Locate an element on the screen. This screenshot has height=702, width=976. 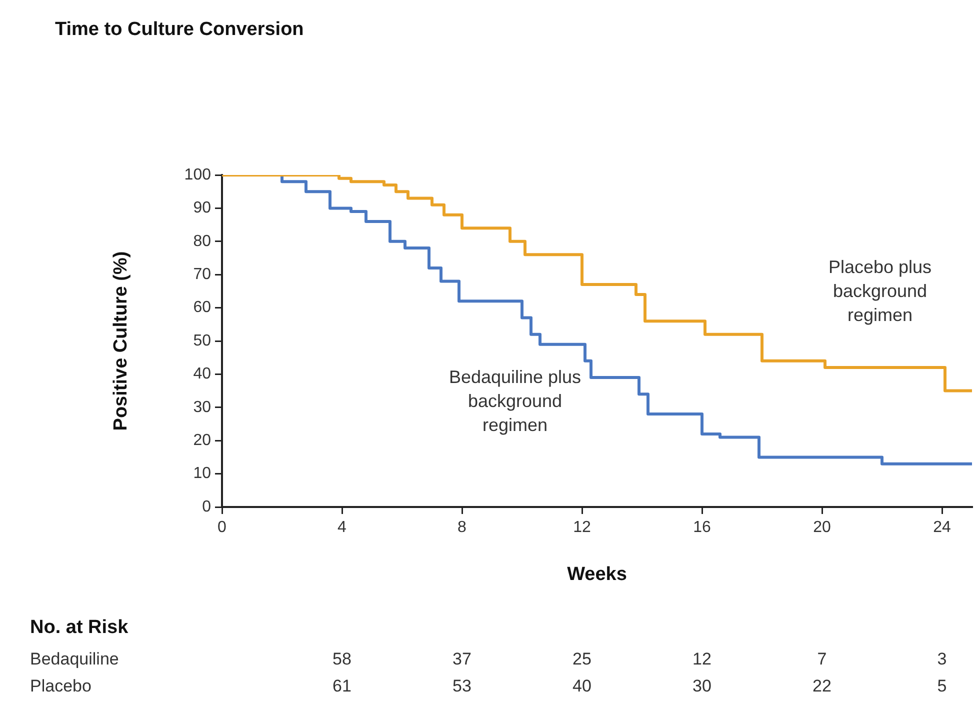
text: 25 is located at coordinates (582, 659).